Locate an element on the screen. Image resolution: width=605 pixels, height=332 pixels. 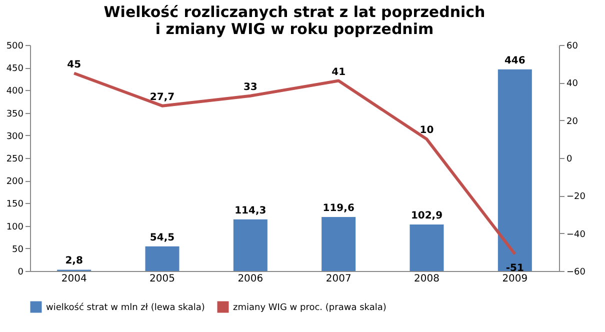
data-label: 446 is located at coordinates (515, 60).